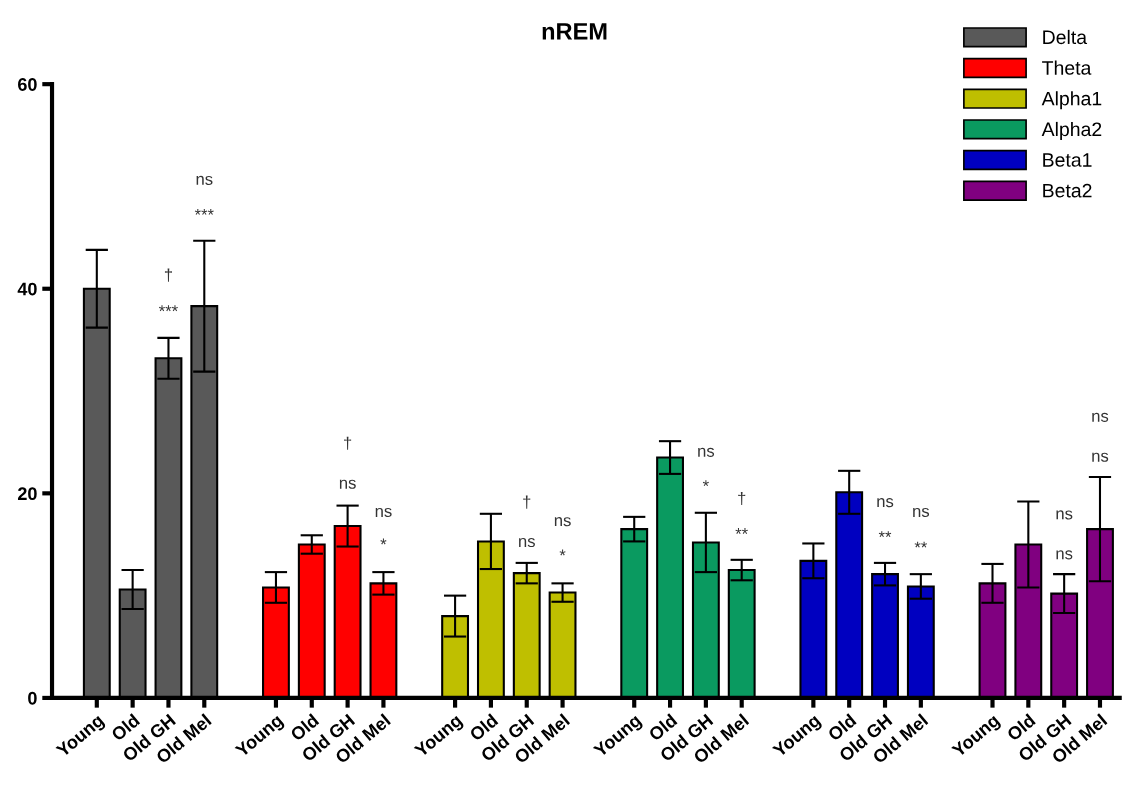 This screenshot has width=1131, height=794. What do you see at coordinates (1071, 100) in the screenshot?
I see `legend-label: Alpha1` at bounding box center [1071, 100].